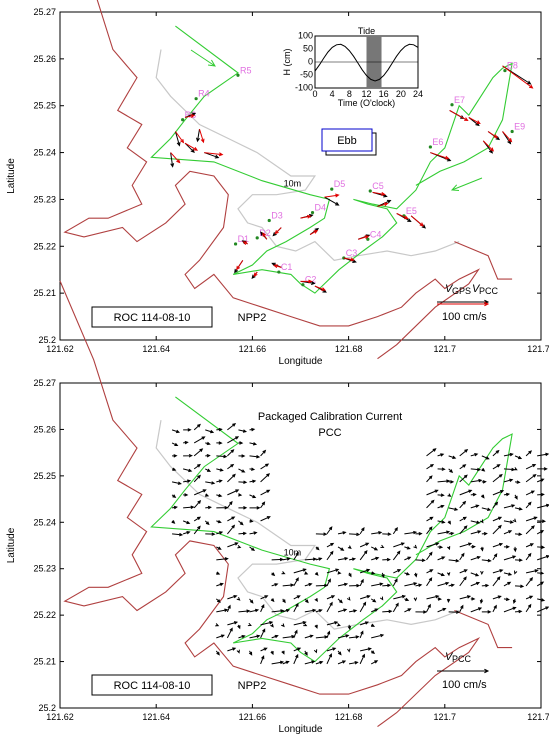 Image resolution: width=549 pixels, height=746 pixels. What do you see at coordinates (152, 318) in the screenshot?
I see `ship-label: ROC 114-08-10` at bounding box center [152, 318].